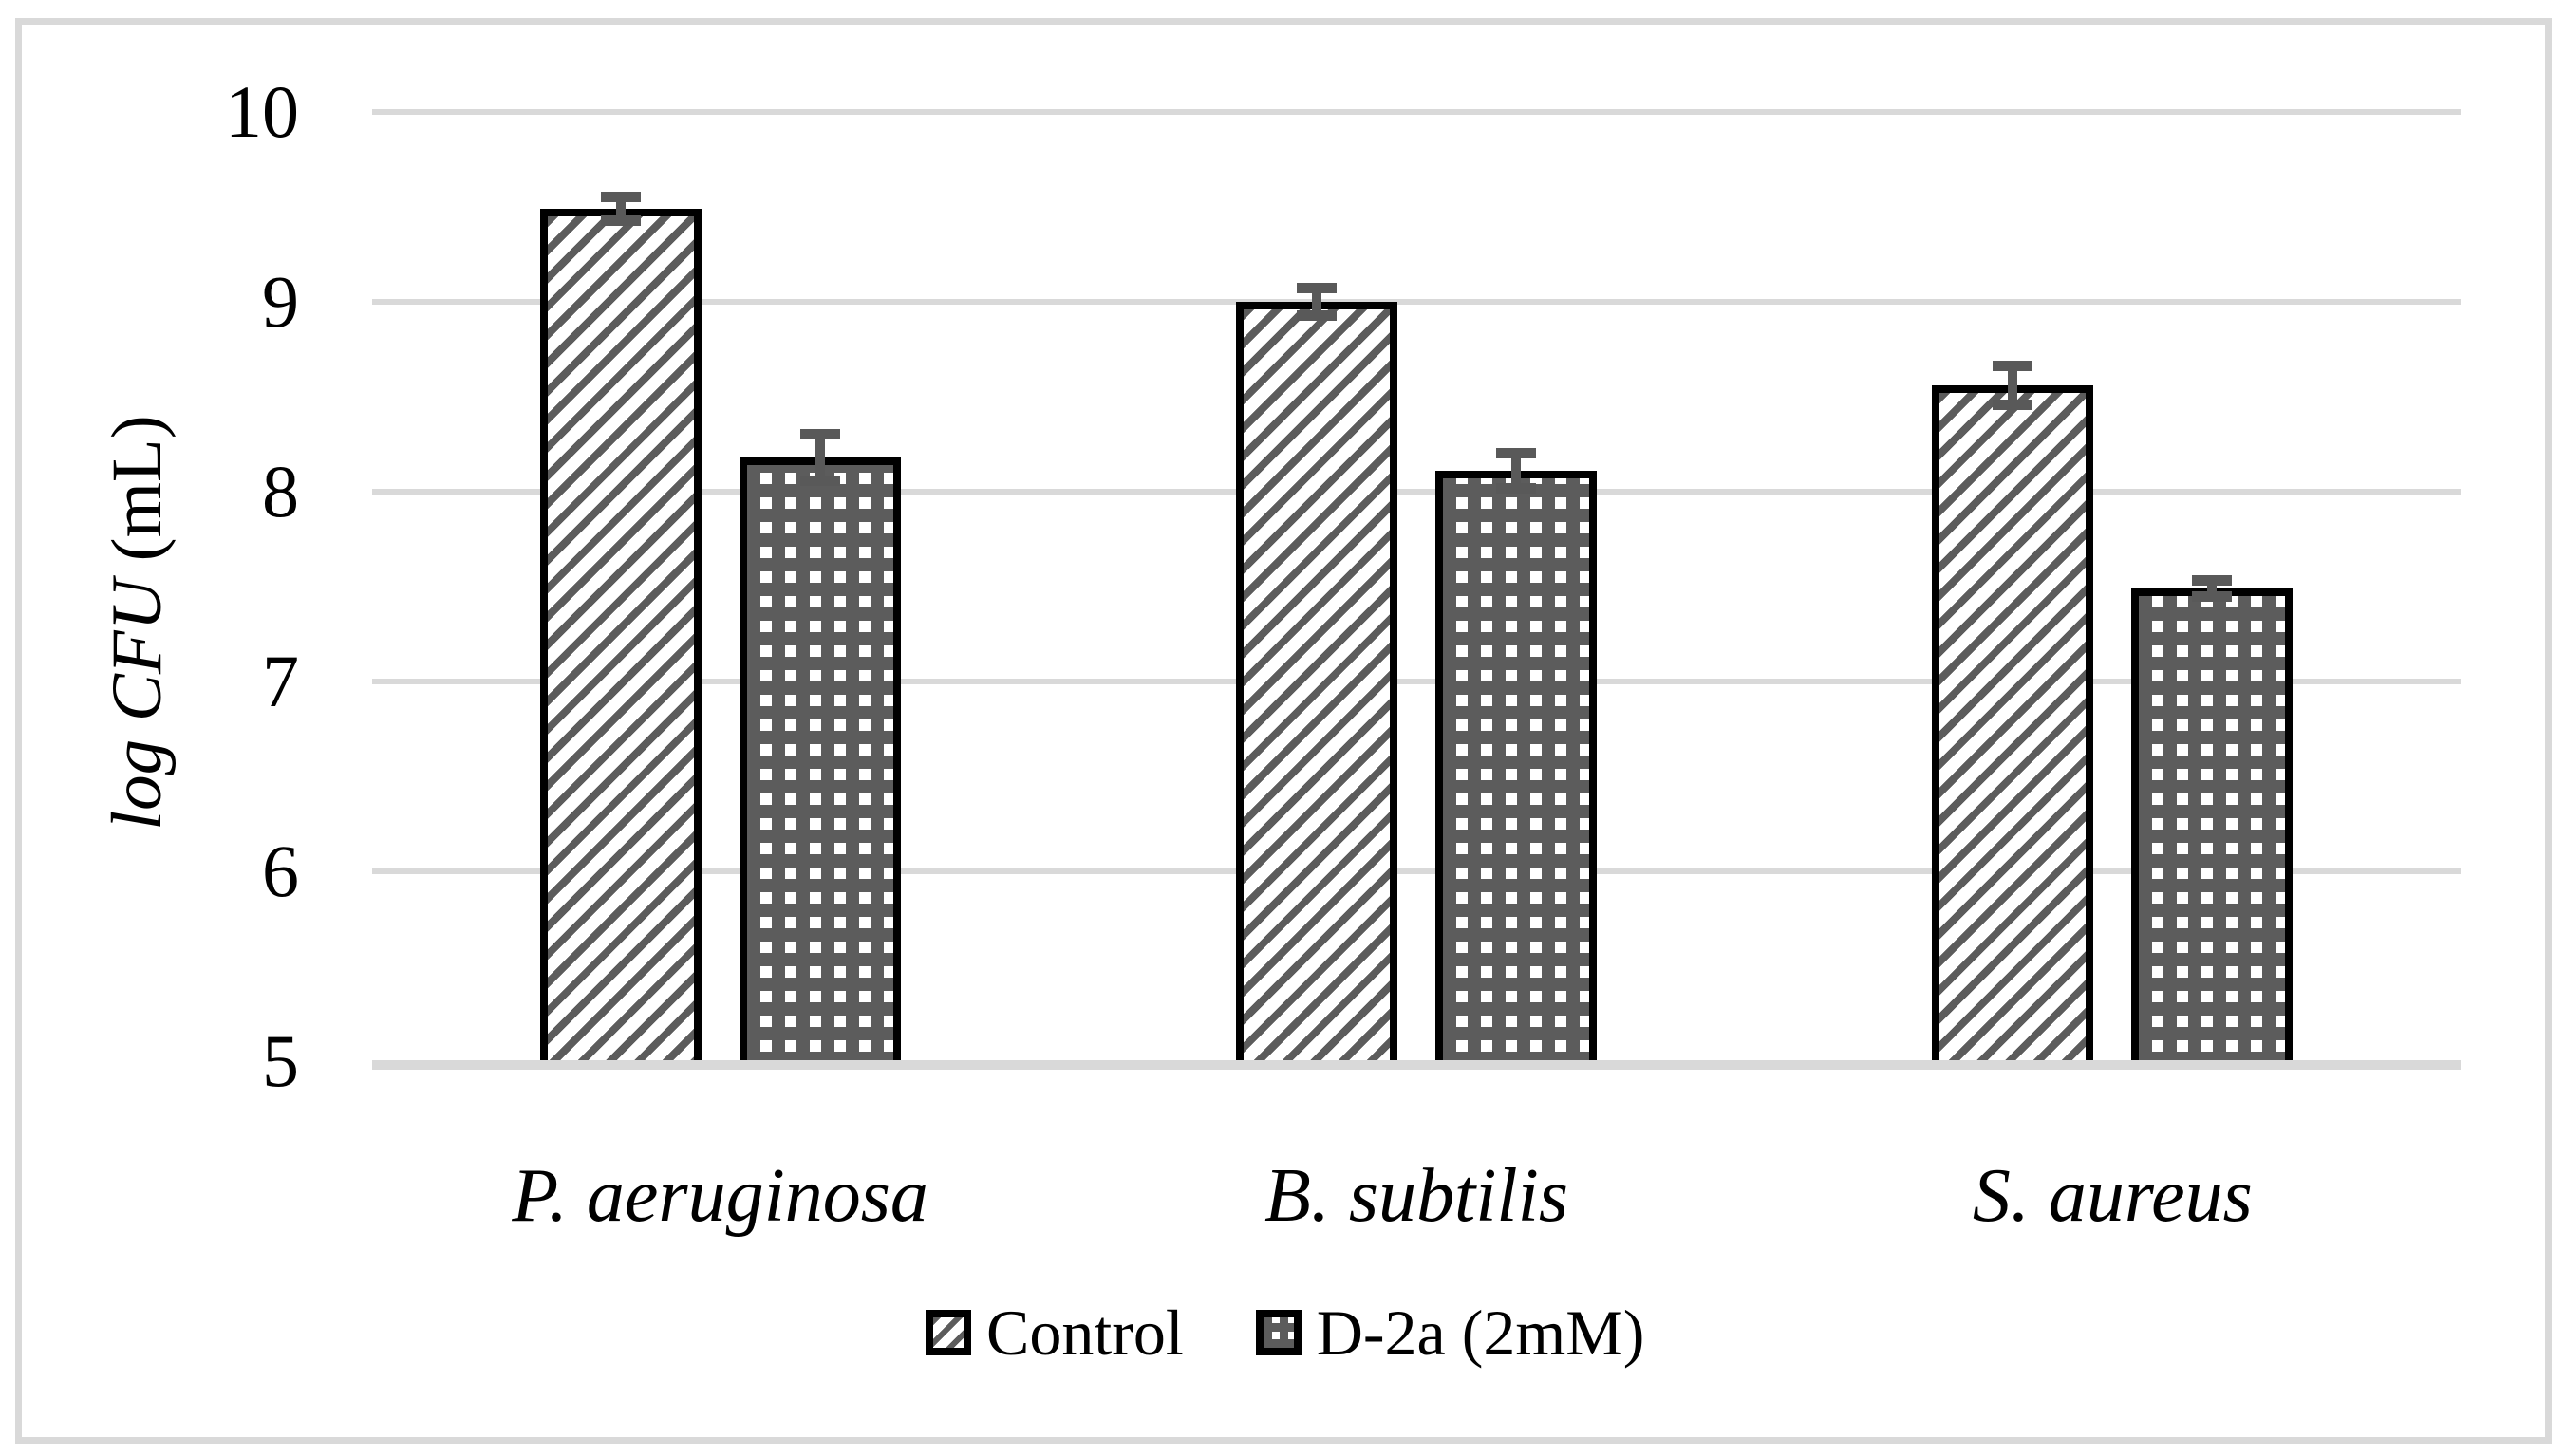  I want to click on error-bar-control-p-aeruginosa-cap-bottom, so click(621, 220).